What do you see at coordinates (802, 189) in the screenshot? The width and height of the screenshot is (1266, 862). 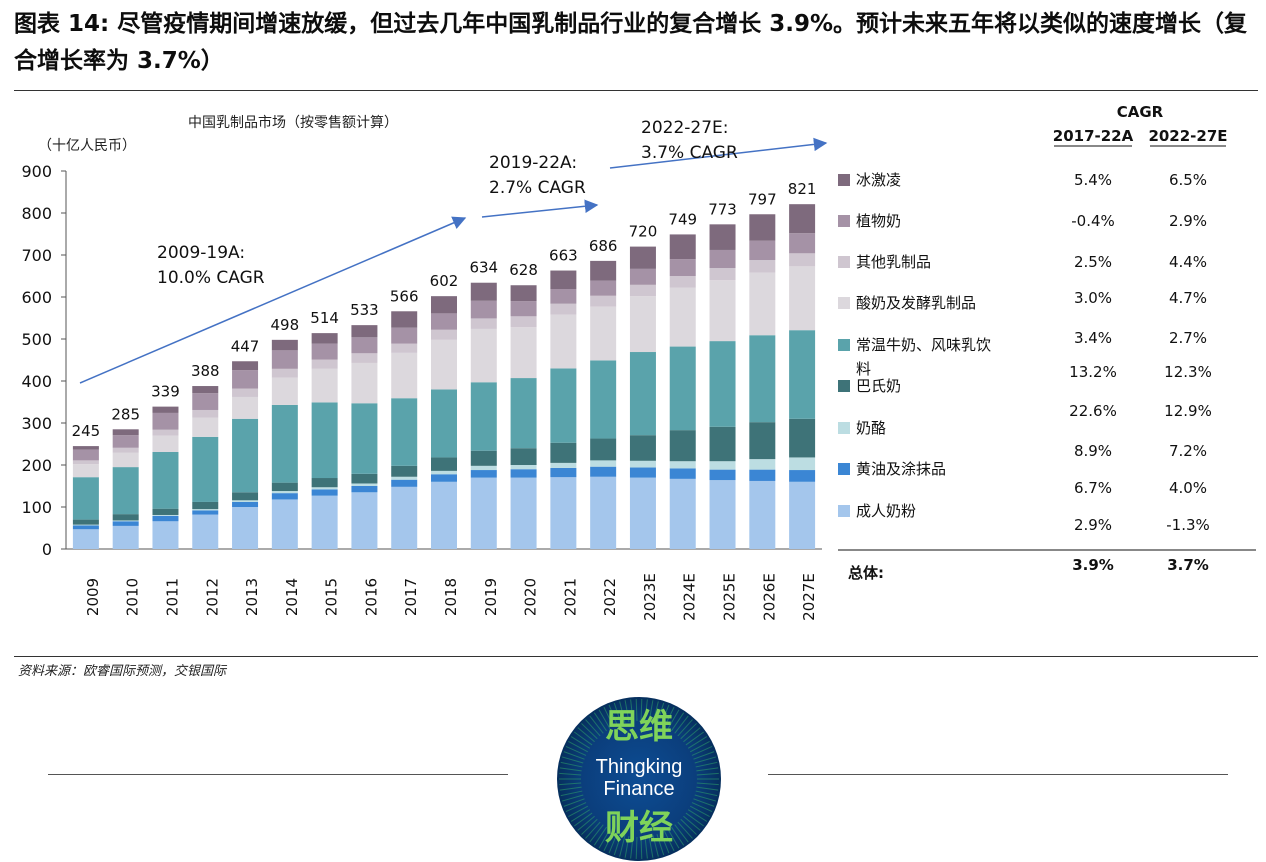 I see `bar-total-label: 821` at bounding box center [802, 189].